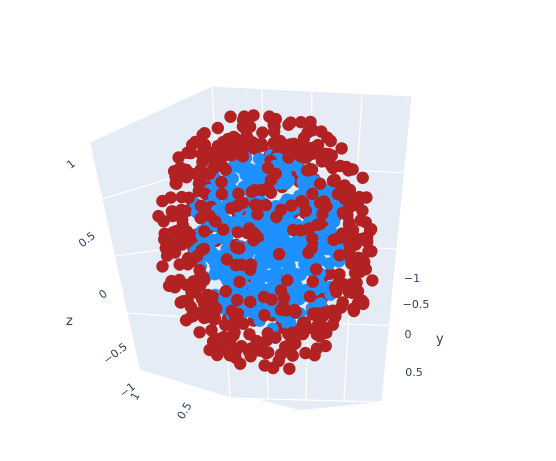 The width and height of the screenshot is (556, 461). I want to click on z-tick-label: 1, so click(71, 164).